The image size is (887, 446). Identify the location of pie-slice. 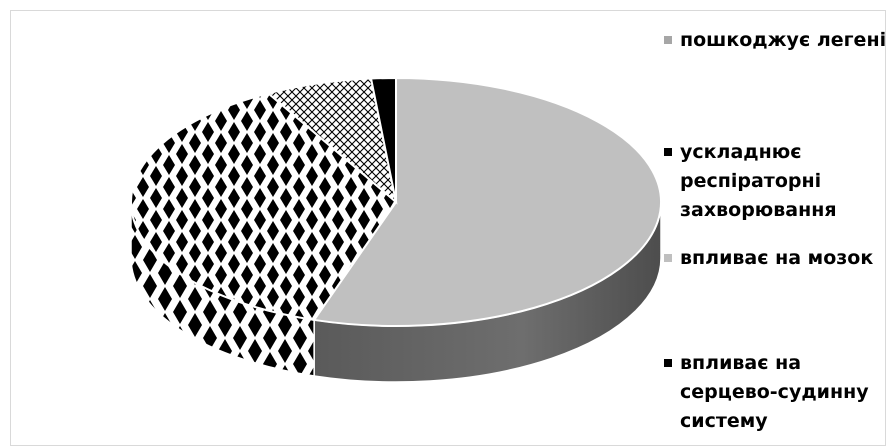
(383, 139).